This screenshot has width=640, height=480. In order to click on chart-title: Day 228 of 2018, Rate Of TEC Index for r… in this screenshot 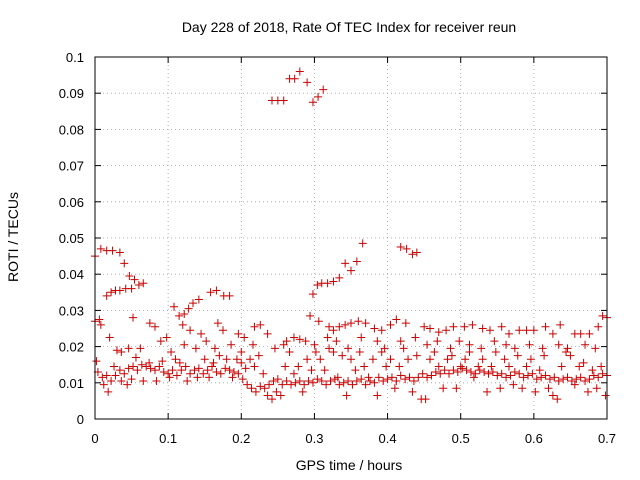, I will do `click(349, 27)`.